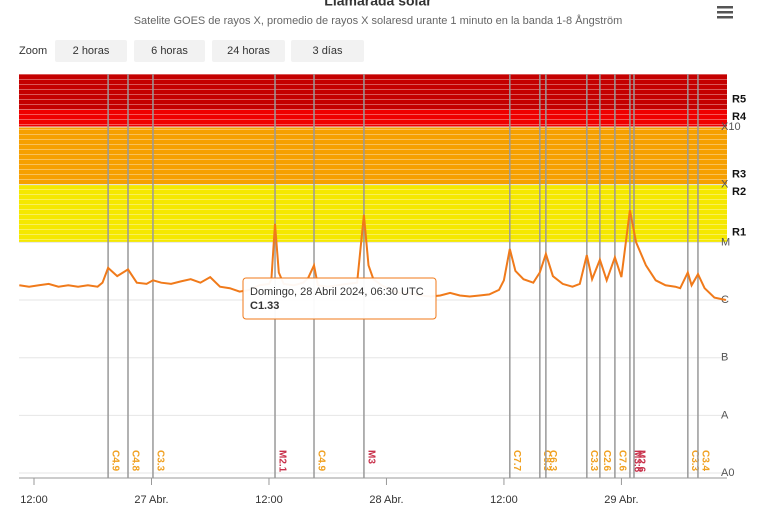  I want to click on zoom-label: Zoom, so click(33, 51).